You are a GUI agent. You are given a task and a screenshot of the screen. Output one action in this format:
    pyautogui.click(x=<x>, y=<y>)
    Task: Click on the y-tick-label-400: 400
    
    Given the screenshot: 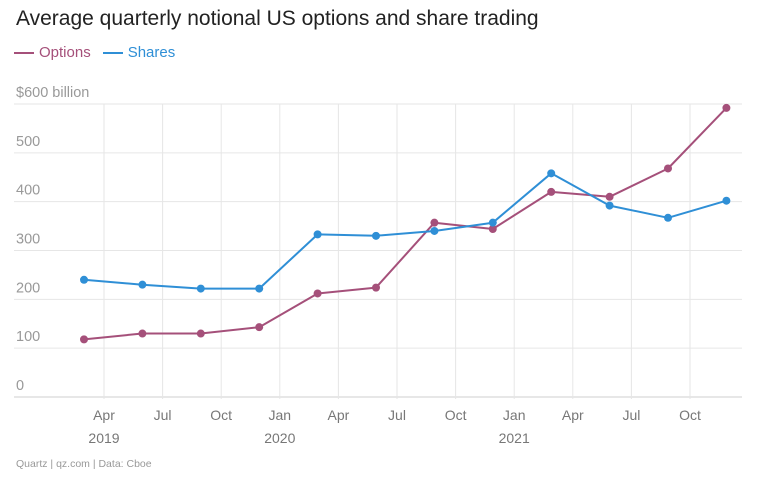 What is the action you would take?
    pyautogui.click(x=28, y=191)
    